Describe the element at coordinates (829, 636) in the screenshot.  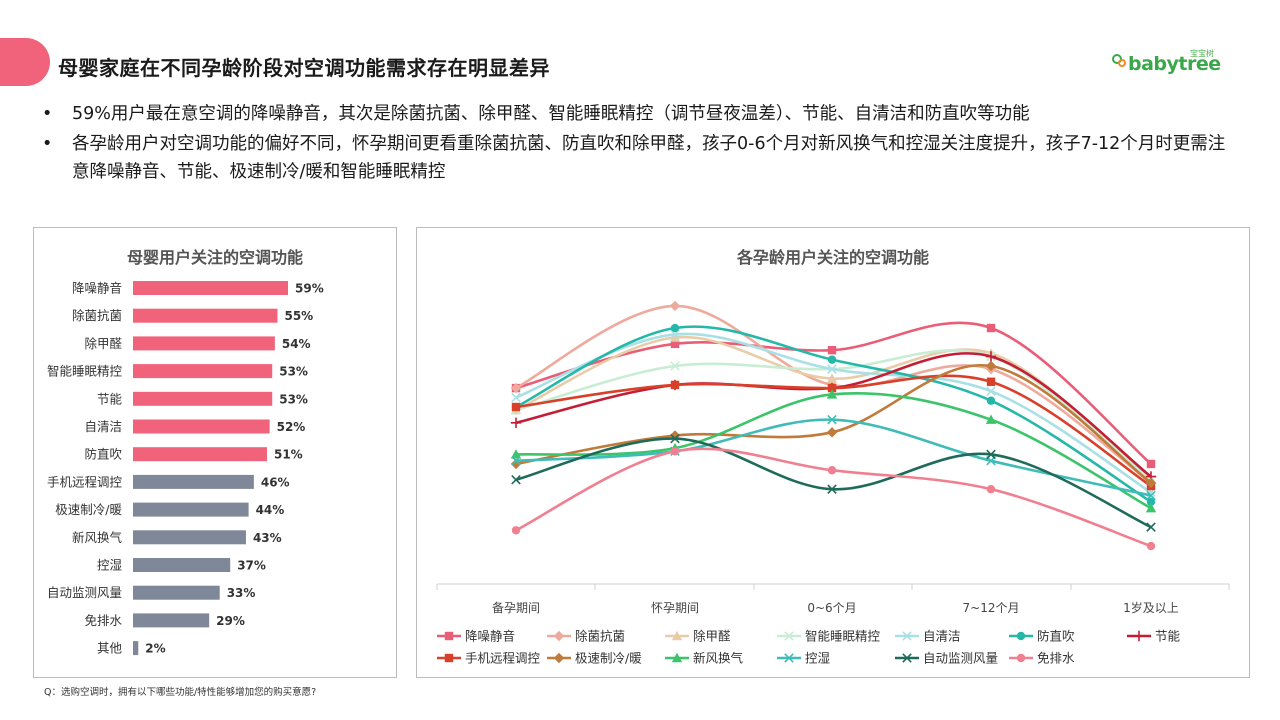
I see `legend-item: 智能睡眠精控` at that location.